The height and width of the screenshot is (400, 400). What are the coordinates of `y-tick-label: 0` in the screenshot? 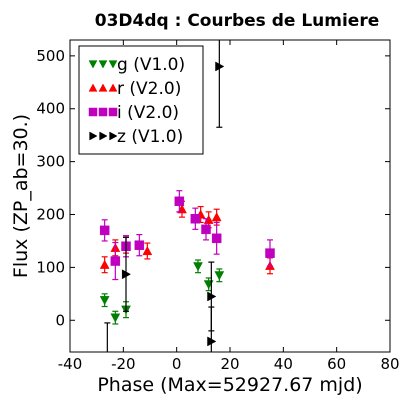 It's located at (60, 320).